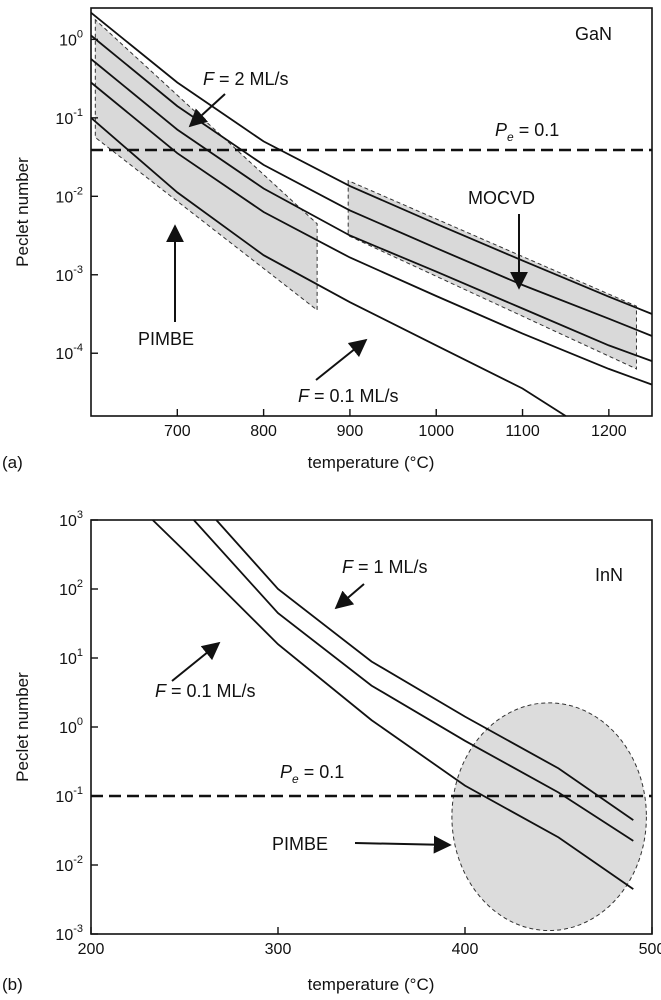 The width and height of the screenshot is (661, 1000). I want to click on panel-b-x-ticks: 200 300 400 500, so click(369, 942).